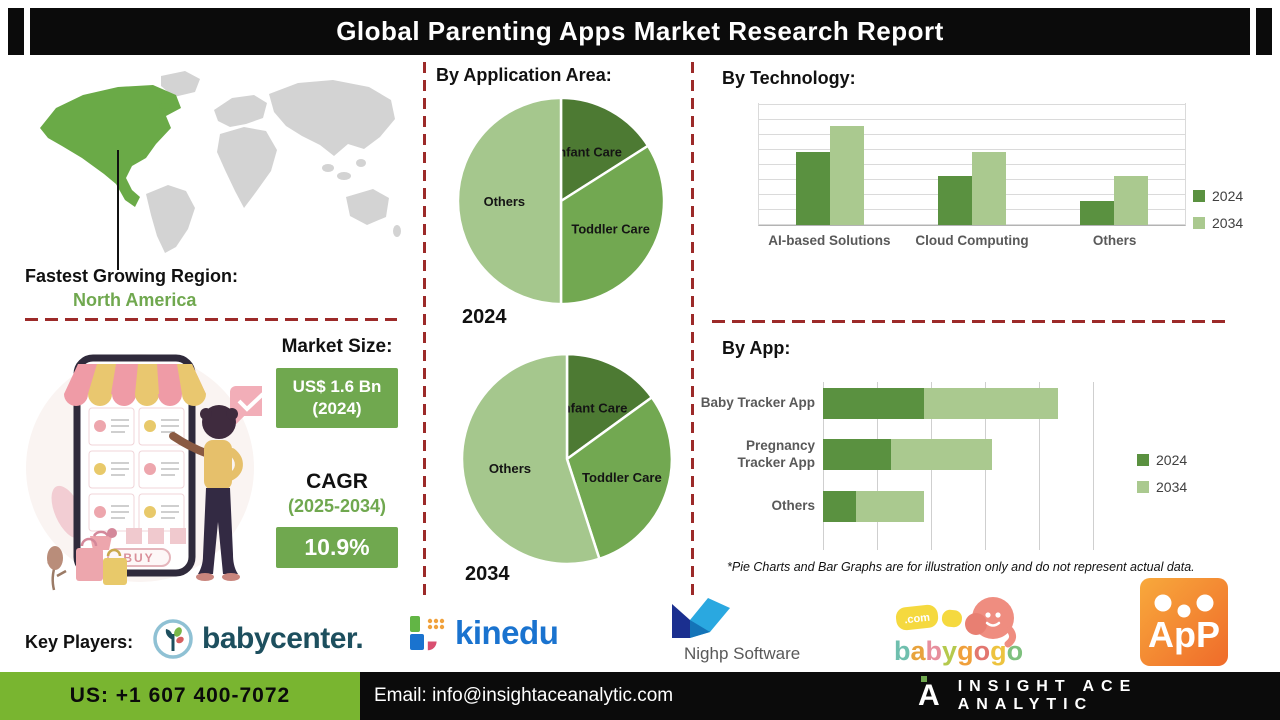  Describe the element at coordinates (757, 403) in the screenshot. I see `hbar-category-label: Baby Tracker App` at that location.